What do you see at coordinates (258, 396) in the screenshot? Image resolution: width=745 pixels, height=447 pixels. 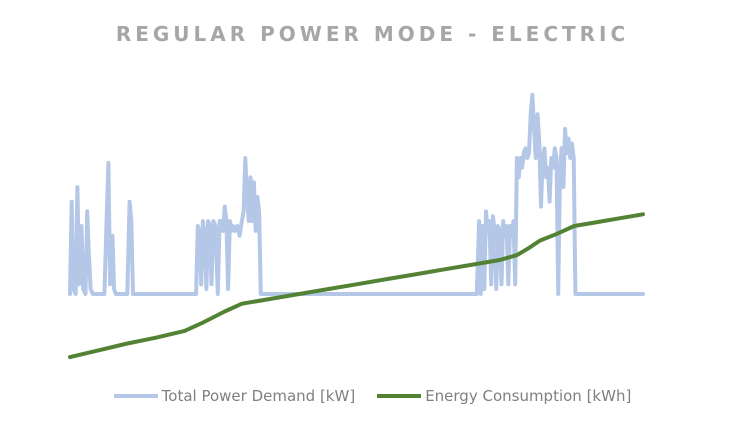 I see `legend-label-power: Total Power Demand [kW]` at bounding box center [258, 396].